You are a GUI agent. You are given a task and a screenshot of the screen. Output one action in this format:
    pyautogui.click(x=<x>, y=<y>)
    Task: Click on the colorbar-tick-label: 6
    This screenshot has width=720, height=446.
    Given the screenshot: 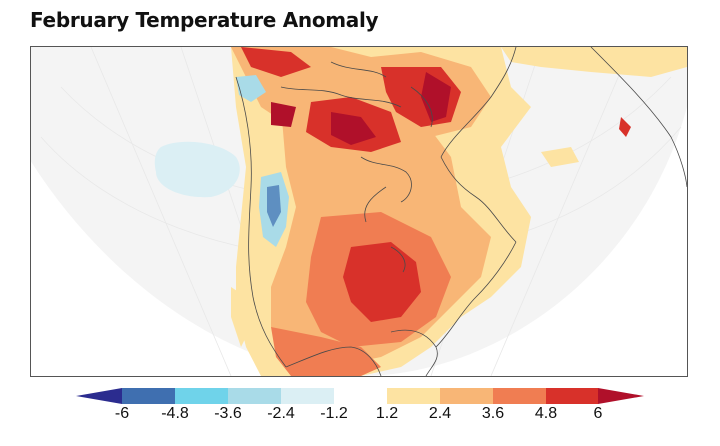 What is the action you would take?
    pyautogui.click(x=598, y=413)
    